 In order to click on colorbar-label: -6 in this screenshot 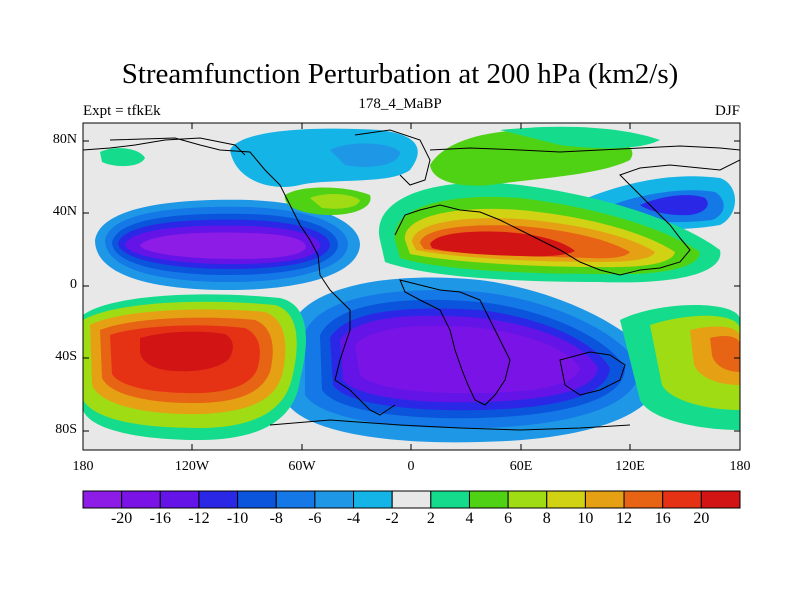, I will do `click(315, 518)`.